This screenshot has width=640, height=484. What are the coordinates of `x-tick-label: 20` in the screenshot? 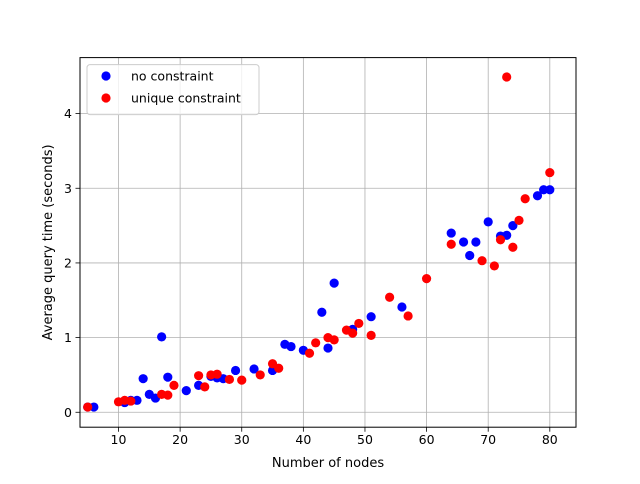 It's located at (180, 439).